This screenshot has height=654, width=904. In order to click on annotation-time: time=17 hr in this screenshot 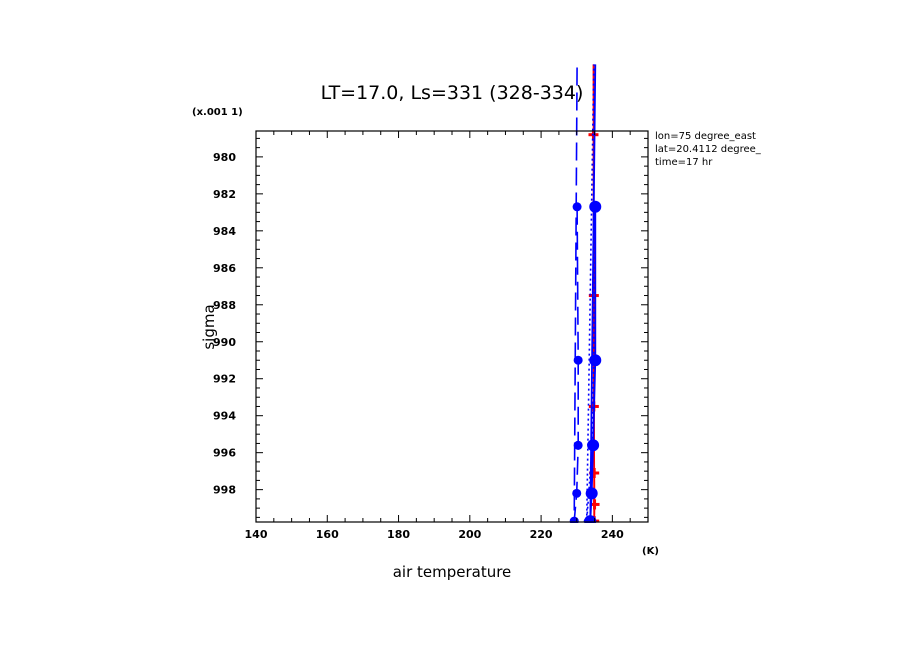, I will do `click(684, 162)`.